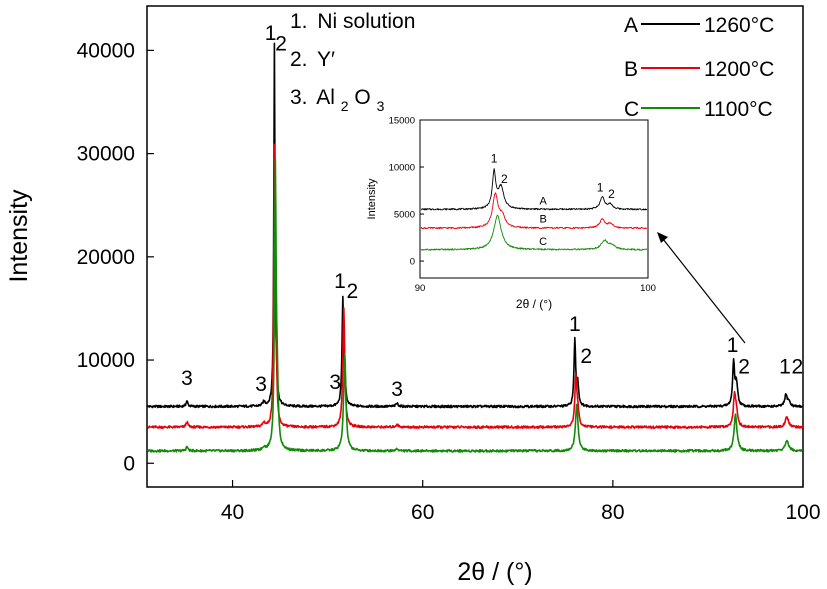  Describe the element at coordinates (802, 512) in the screenshot. I see `x-tick-label: 100` at that location.